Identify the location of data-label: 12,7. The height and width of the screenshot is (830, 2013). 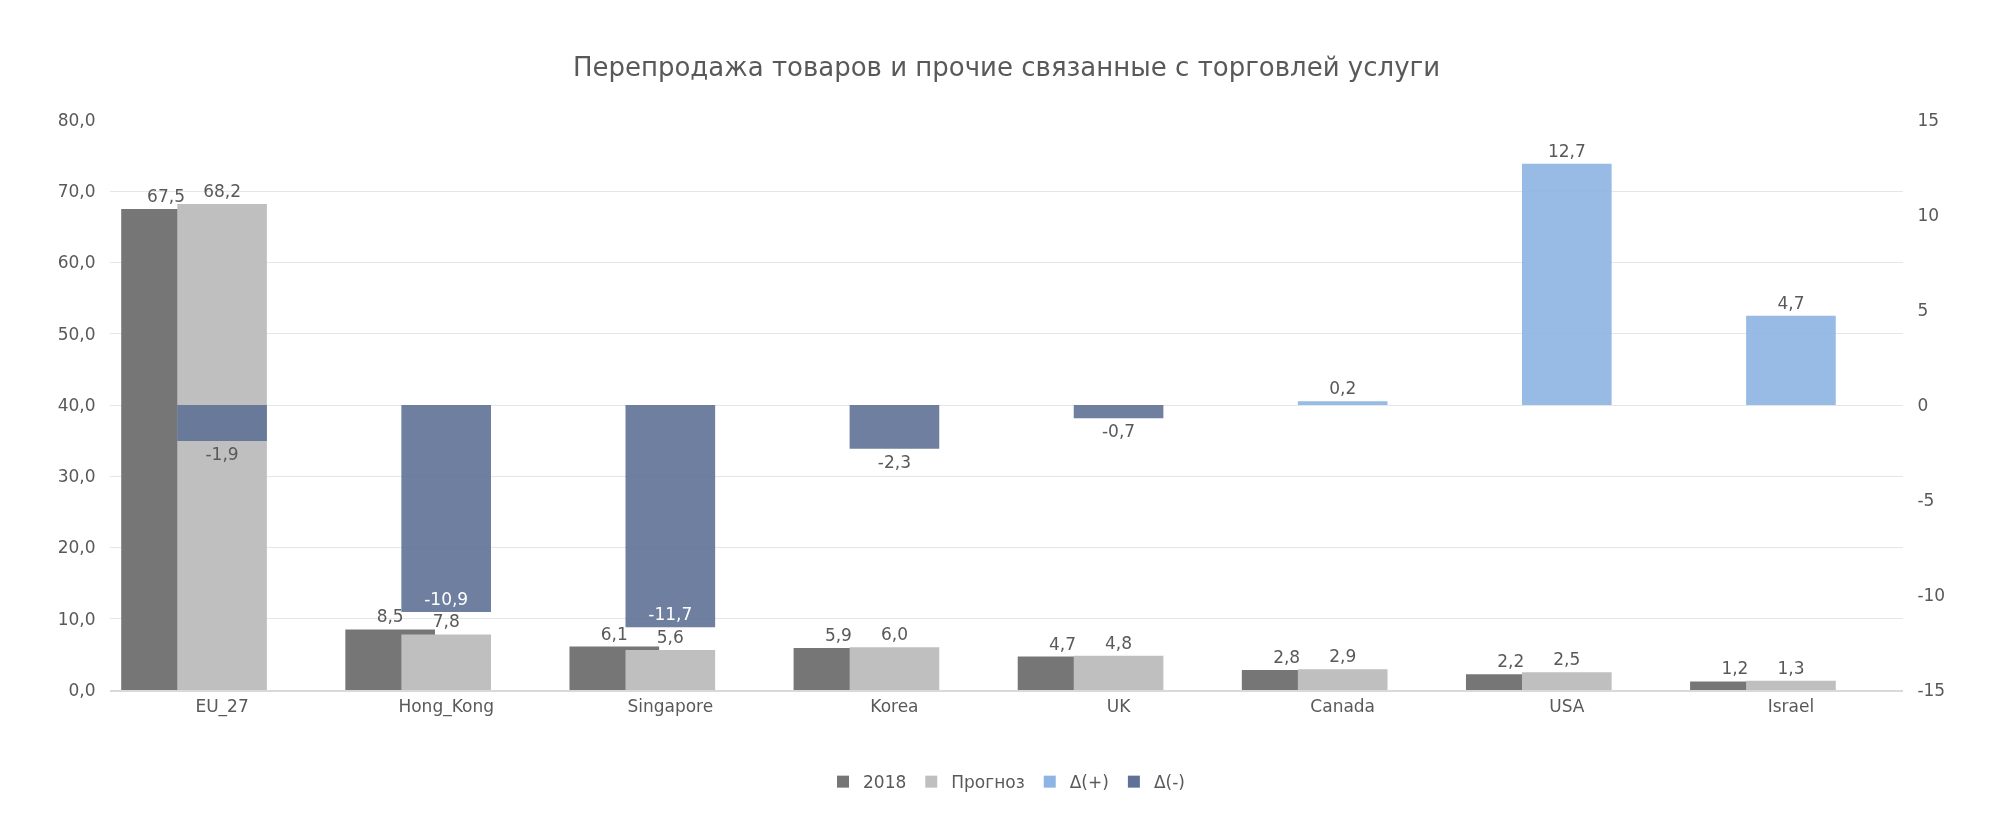
(1566, 150).